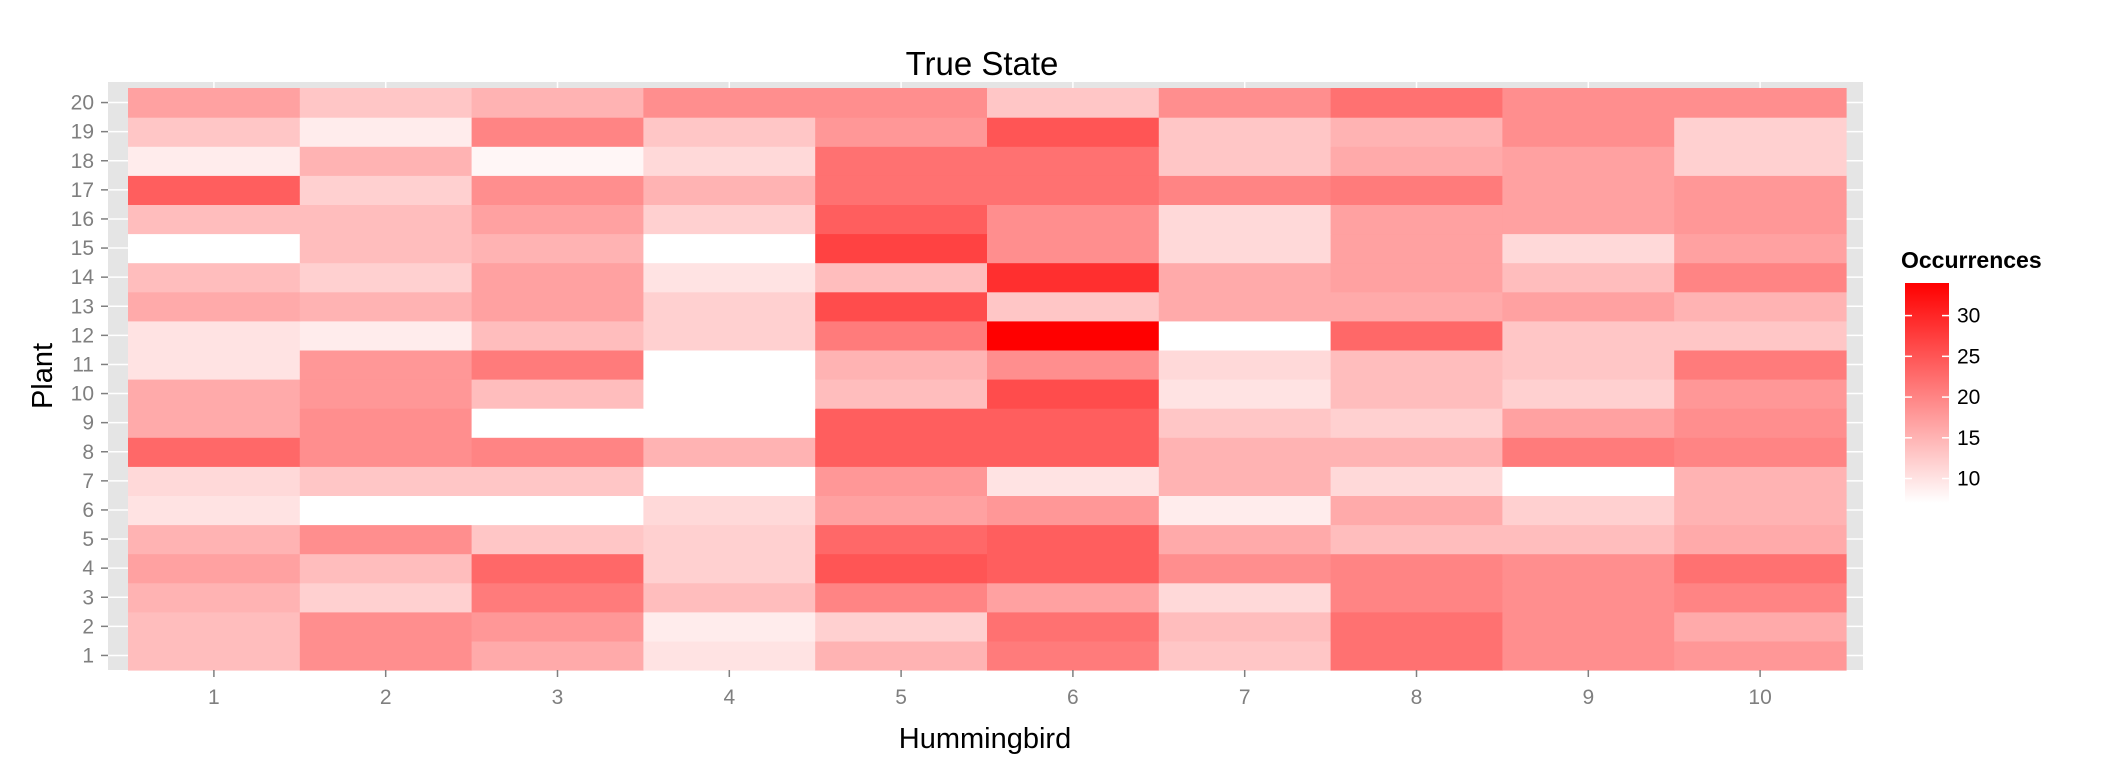  I want to click on chart-title: True State, so click(982, 63).